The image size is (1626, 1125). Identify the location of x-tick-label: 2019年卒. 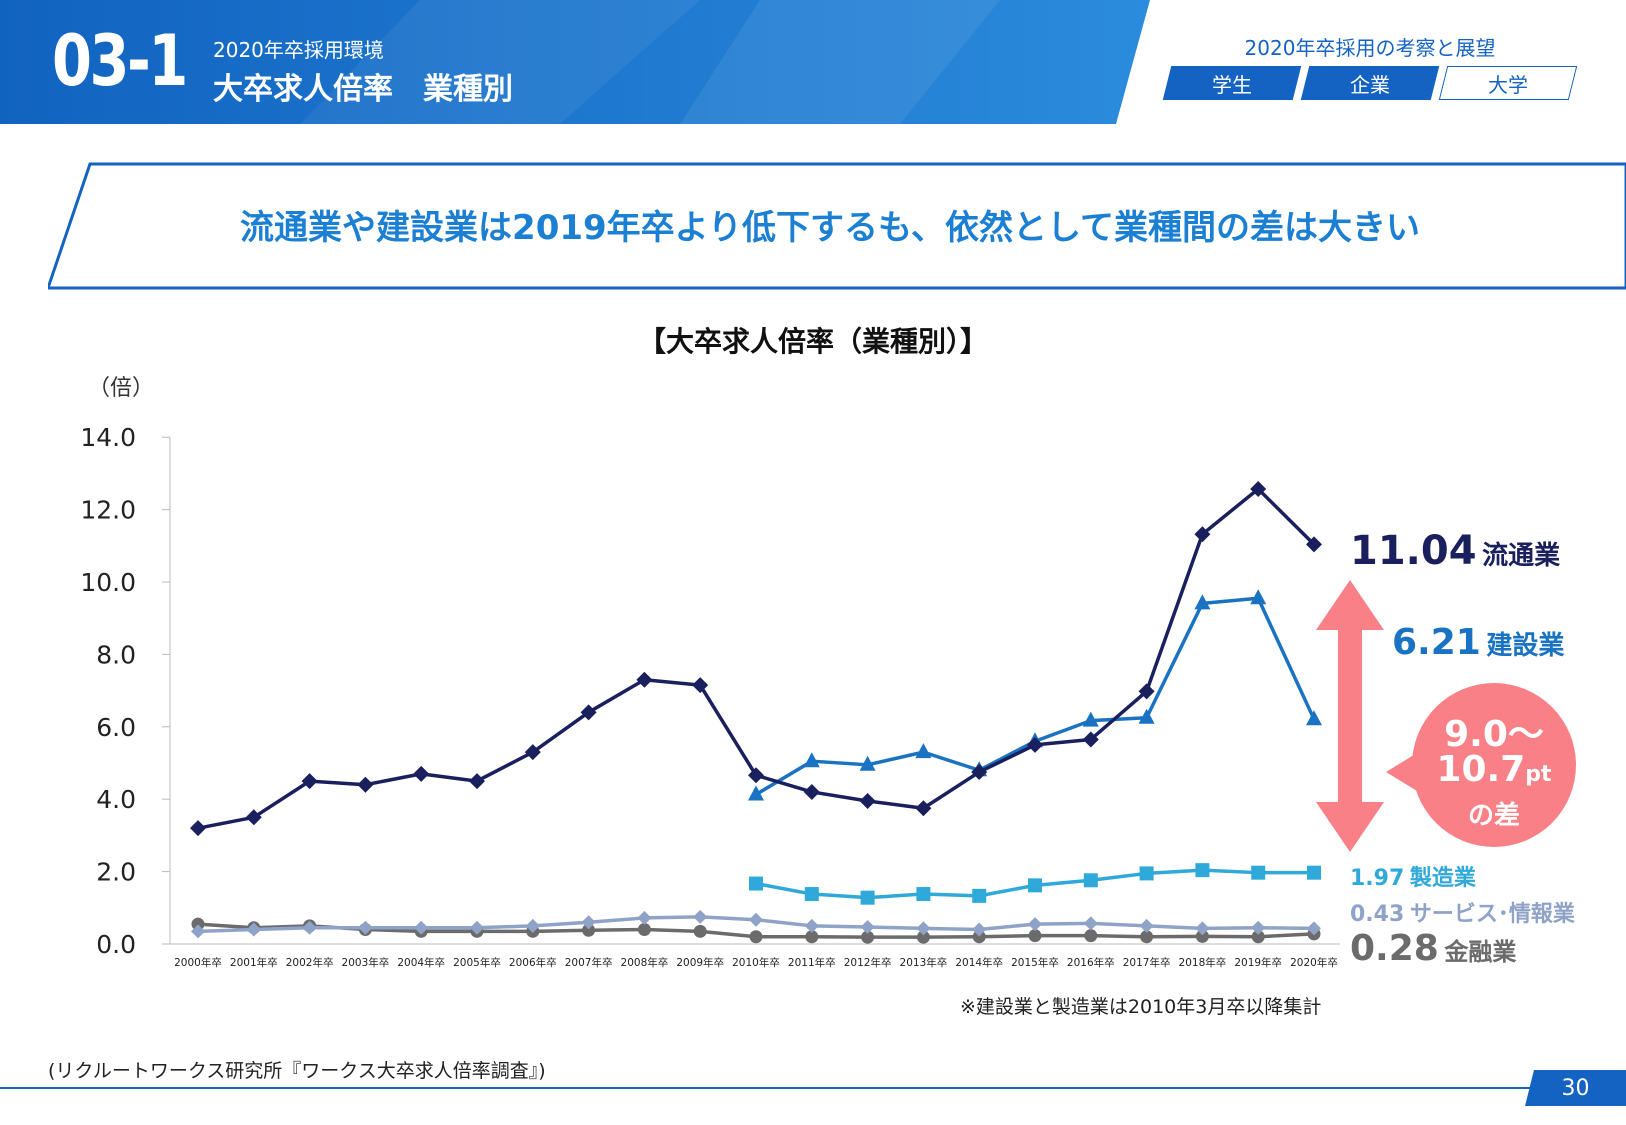
(1258, 962).